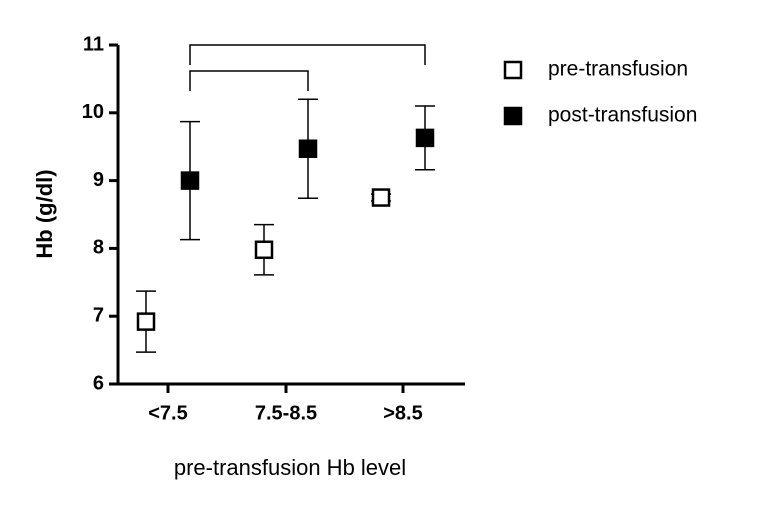 This screenshot has height=519, width=776. Describe the element at coordinates (93, 44) in the screenshot. I see `y-tick-label: 11` at that location.